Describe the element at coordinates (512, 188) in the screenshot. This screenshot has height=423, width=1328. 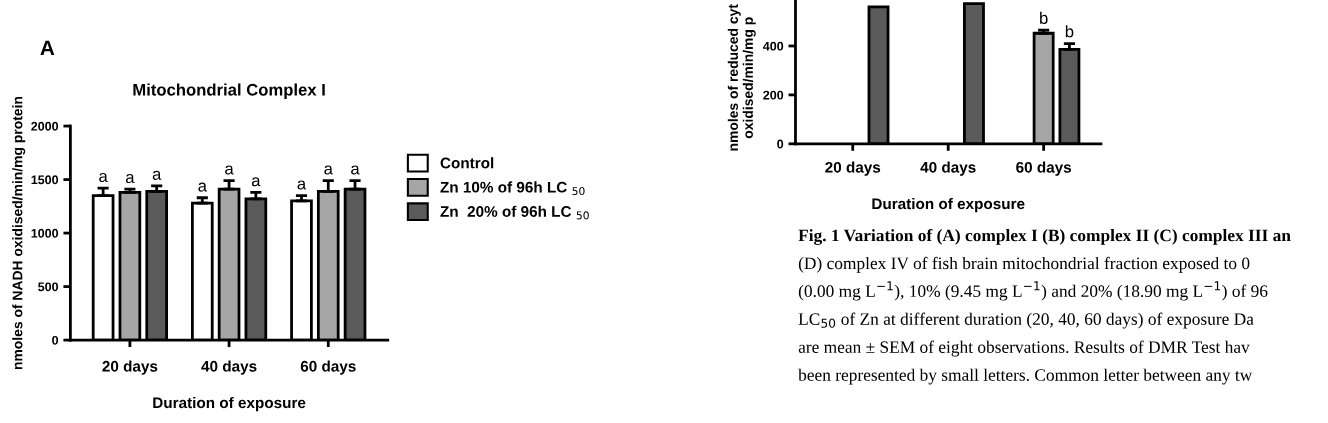
I see `legend-label: Zn 10% of 96h LC $_{50}$` at that location.